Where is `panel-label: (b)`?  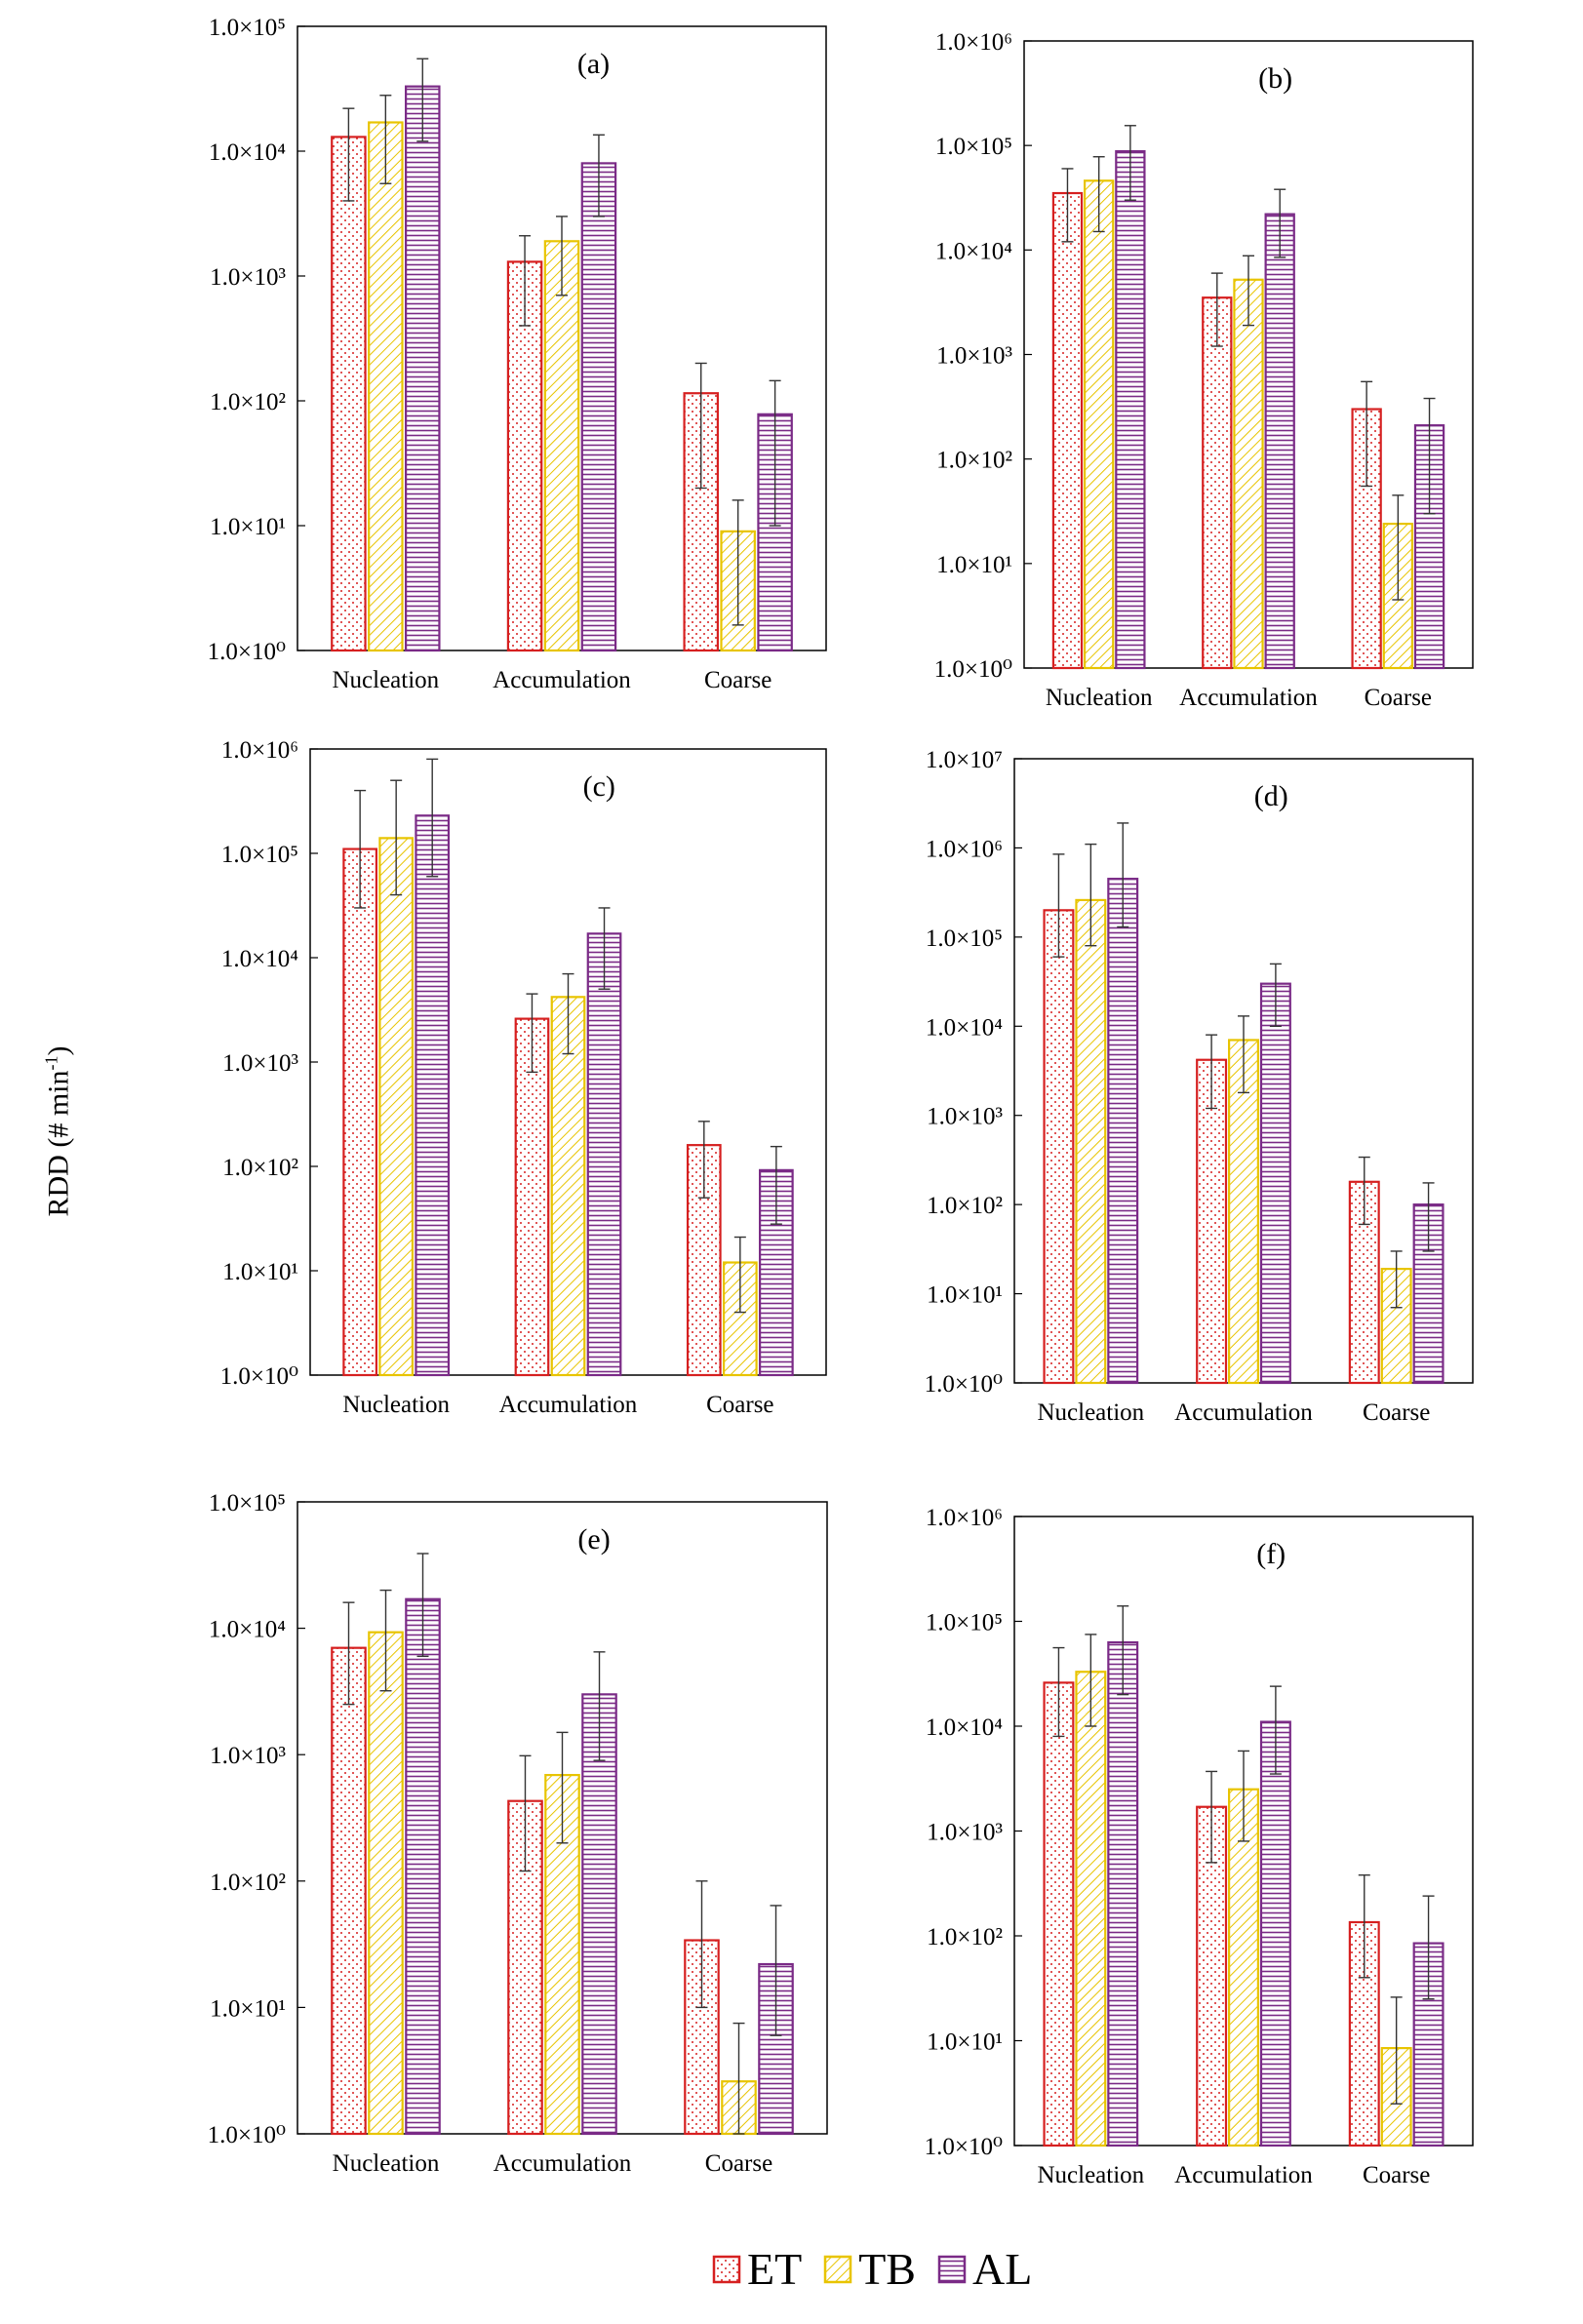 panel-label: (b) is located at coordinates (1275, 78).